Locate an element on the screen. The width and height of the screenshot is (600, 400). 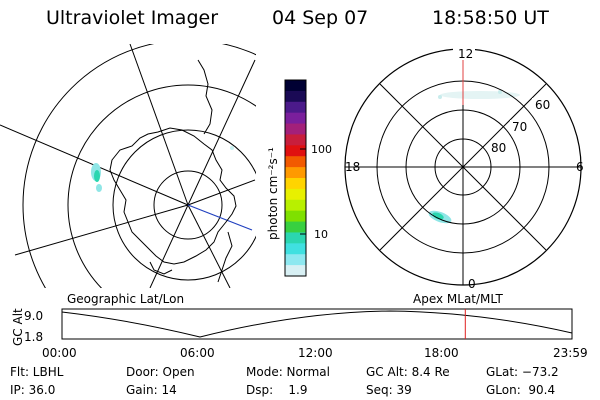
mlt-diagonal is located at coordinates (463, 167).